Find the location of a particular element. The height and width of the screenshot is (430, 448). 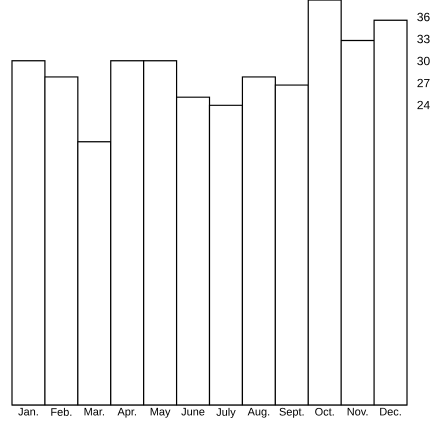

x-tick-label: Jan. is located at coordinates (28, 412).